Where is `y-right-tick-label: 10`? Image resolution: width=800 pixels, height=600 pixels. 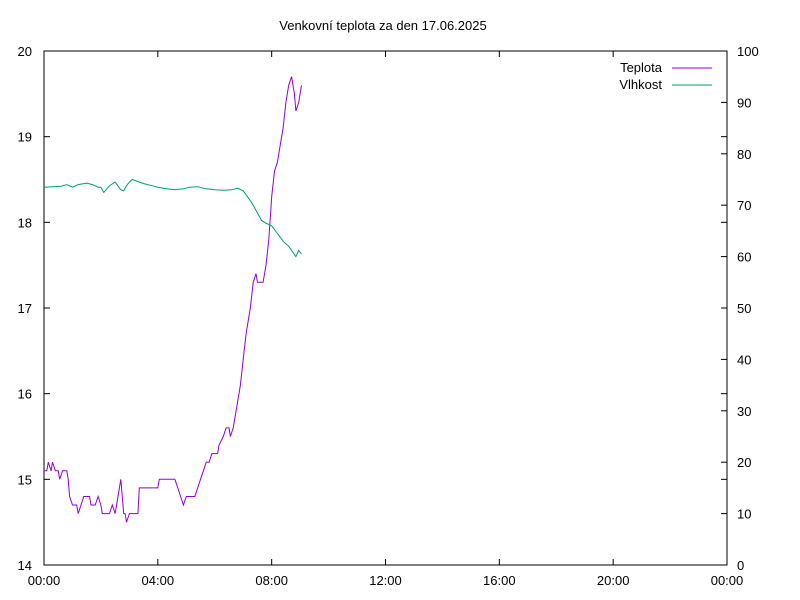
y-right-tick-label: 10 is located at coordinates (744, 514).